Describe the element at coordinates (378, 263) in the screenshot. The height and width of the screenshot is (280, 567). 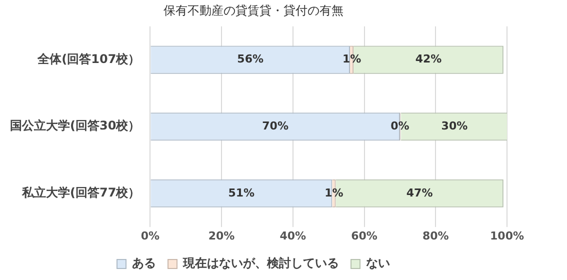
I see `legend-label: ない` at that location.